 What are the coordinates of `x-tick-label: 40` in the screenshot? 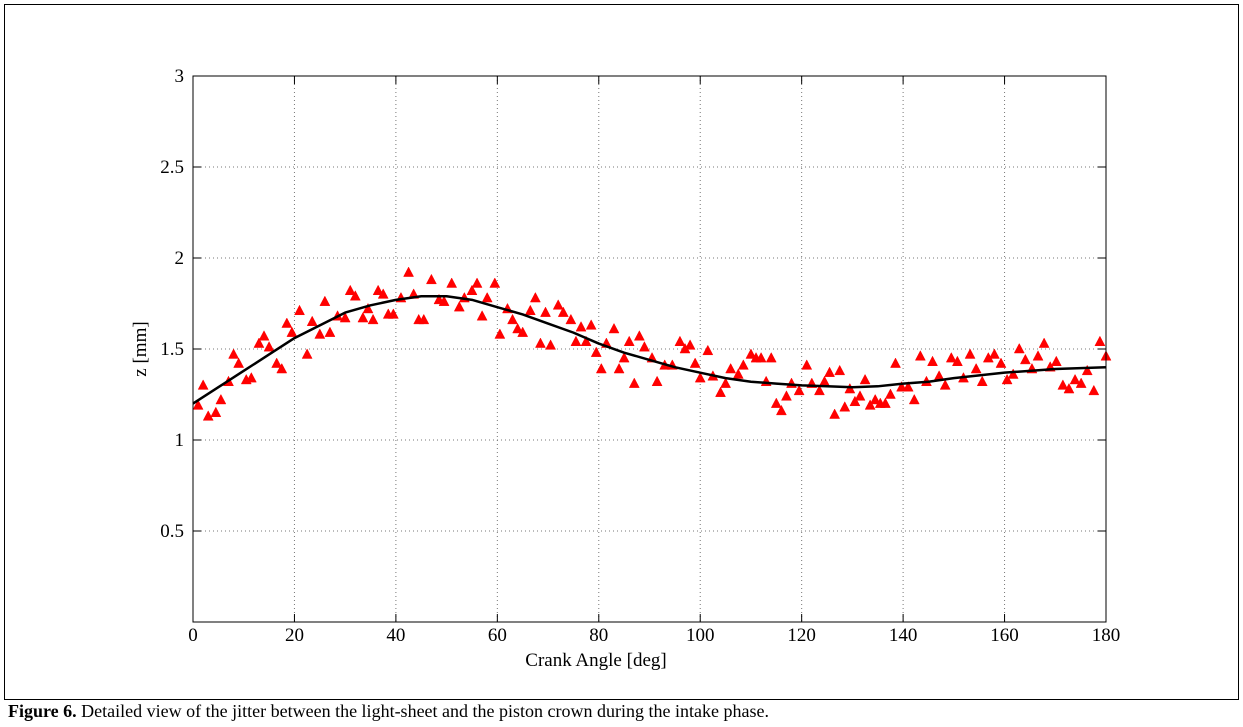 It's located at (395, 635).